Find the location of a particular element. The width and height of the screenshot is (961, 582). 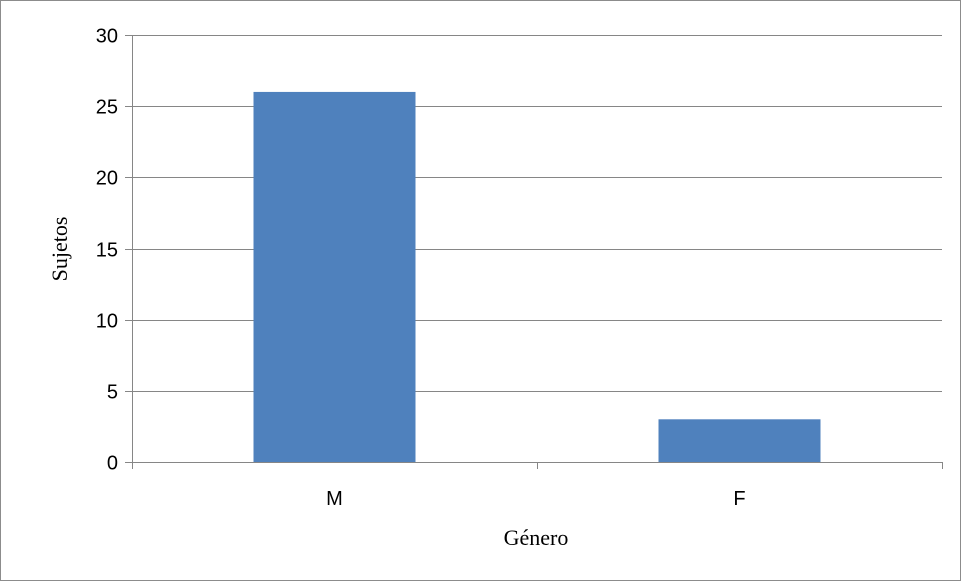

x-axis-title: Género is located at coordinates (536, 537).